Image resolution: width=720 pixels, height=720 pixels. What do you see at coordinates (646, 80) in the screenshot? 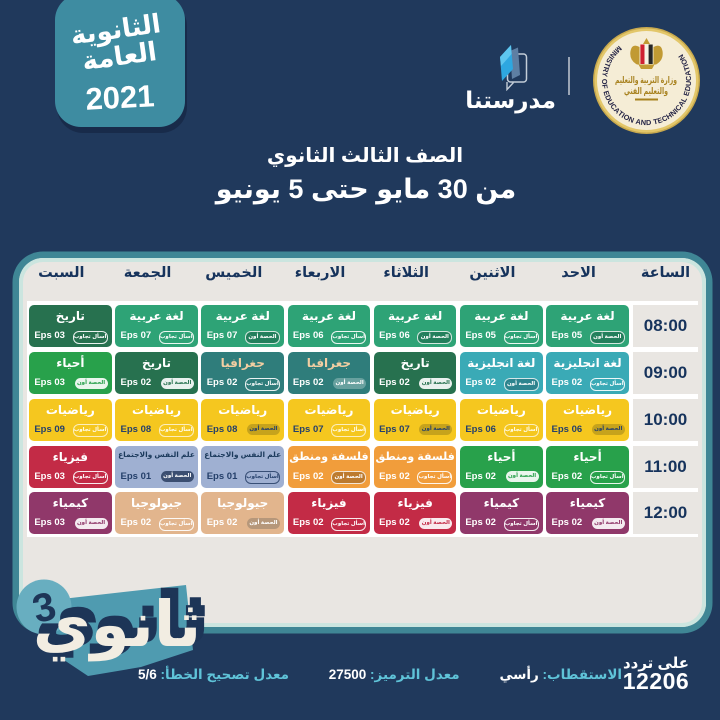
I see `svg-text: وزارة التربية والتعليم` at bounding box center [646, 80].